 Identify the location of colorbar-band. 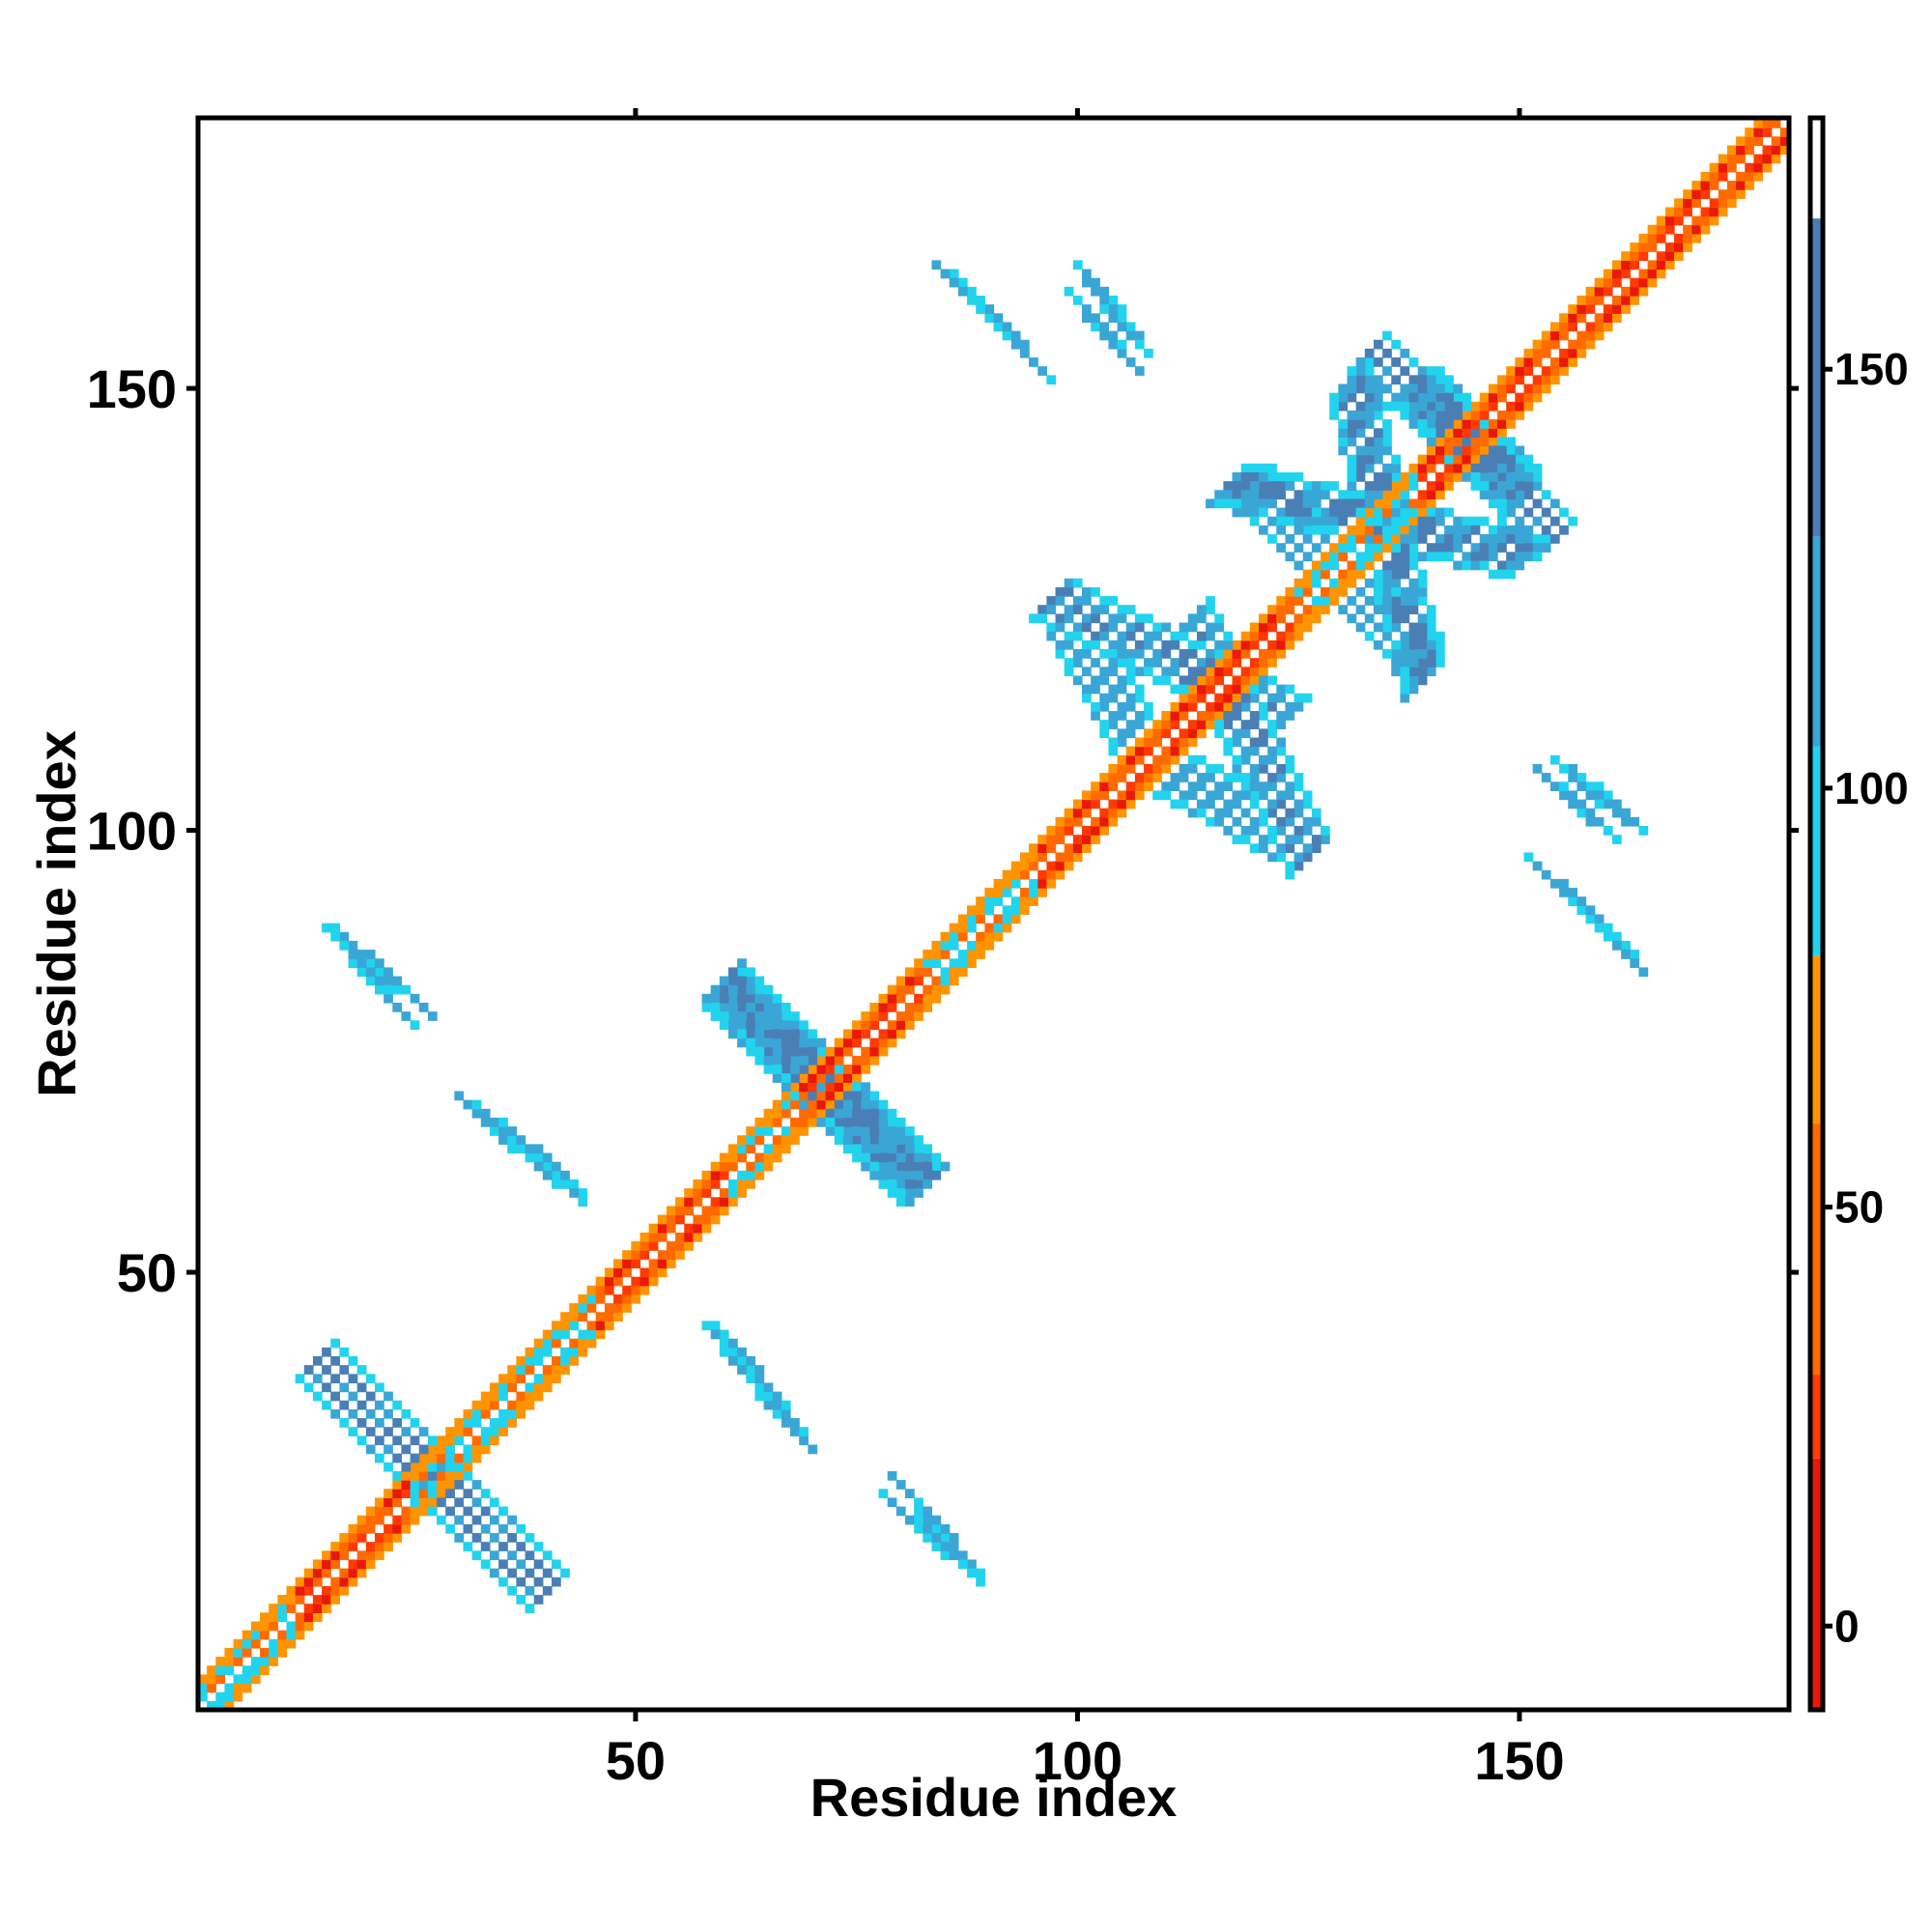
(1816, 377).